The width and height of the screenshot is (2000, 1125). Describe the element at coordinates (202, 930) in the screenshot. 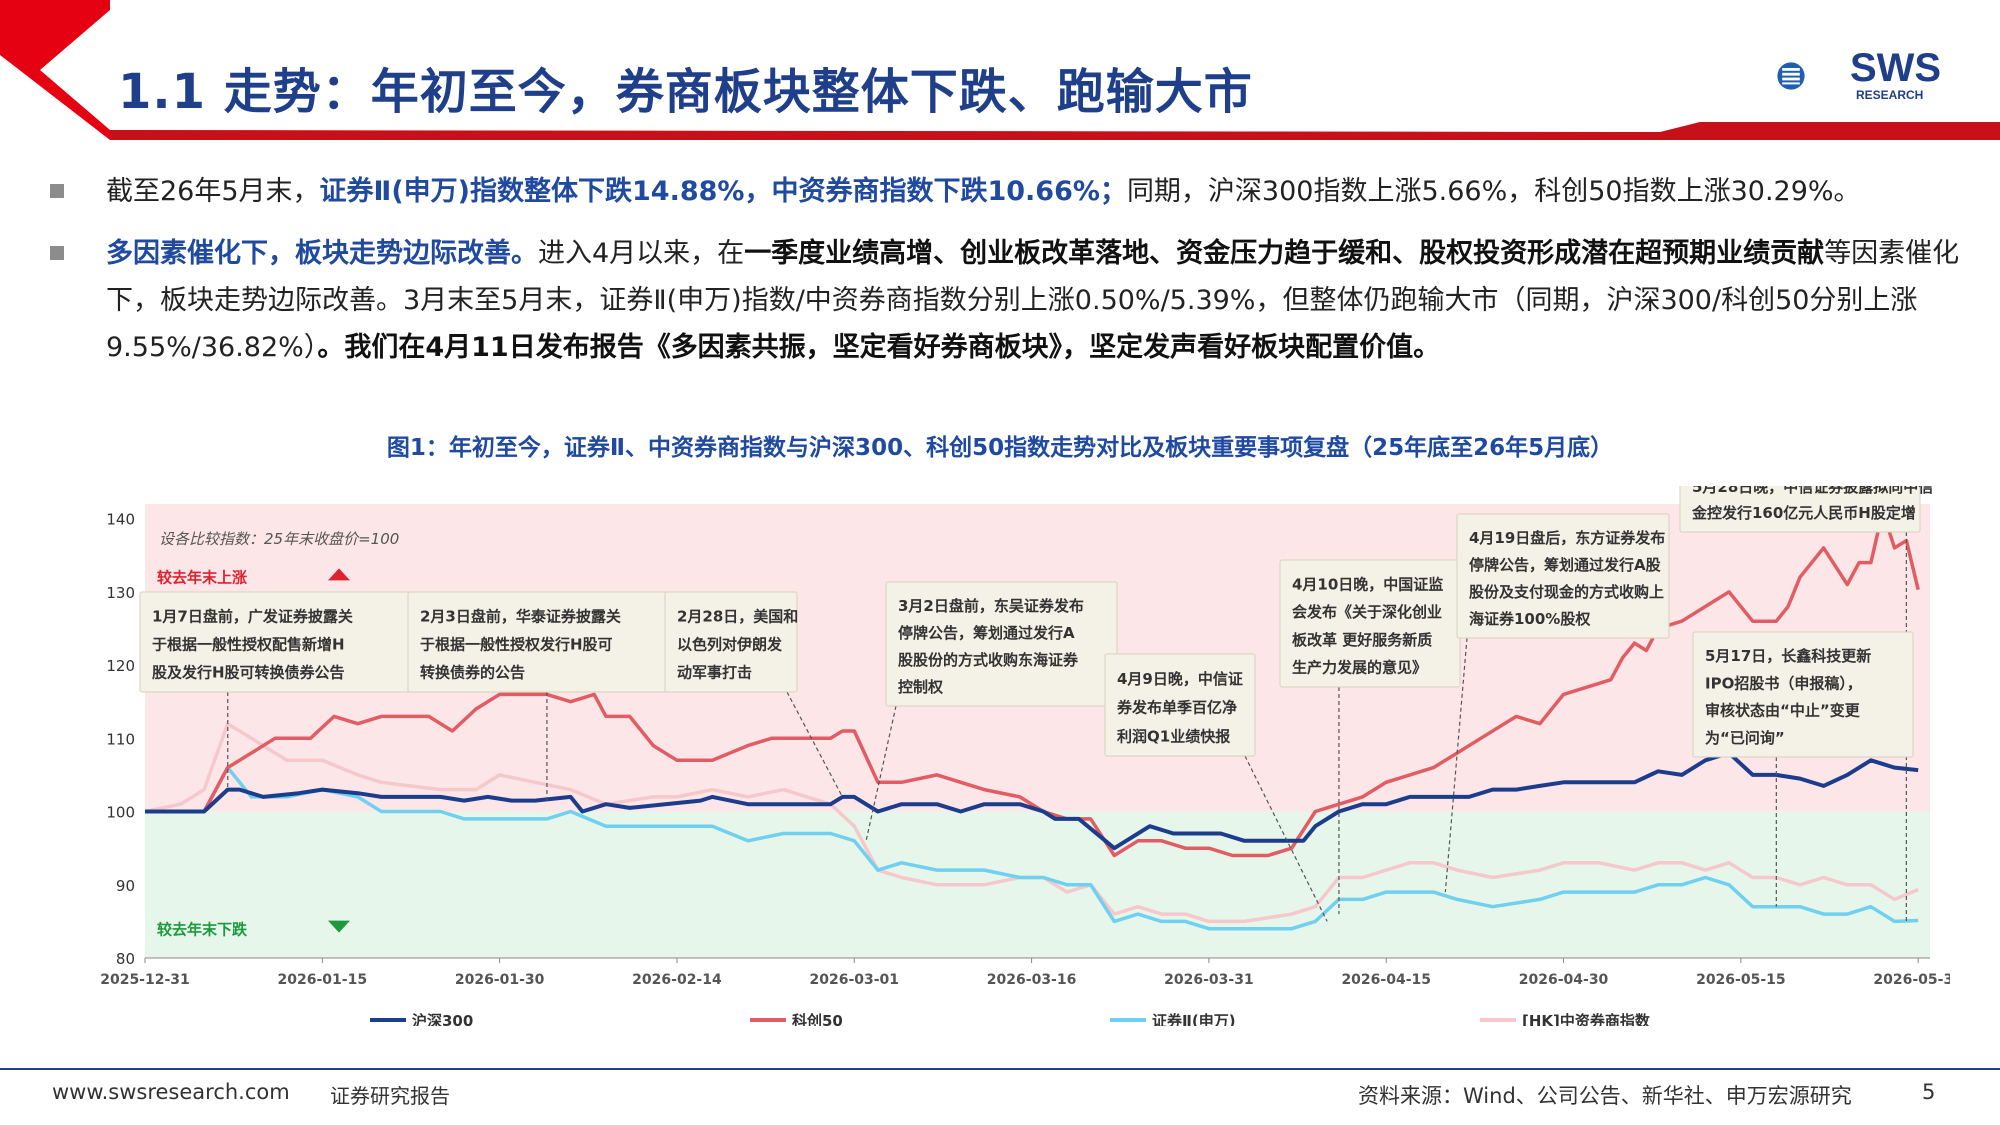

I see `zone-down-label: 较去年末下跌` at that location.